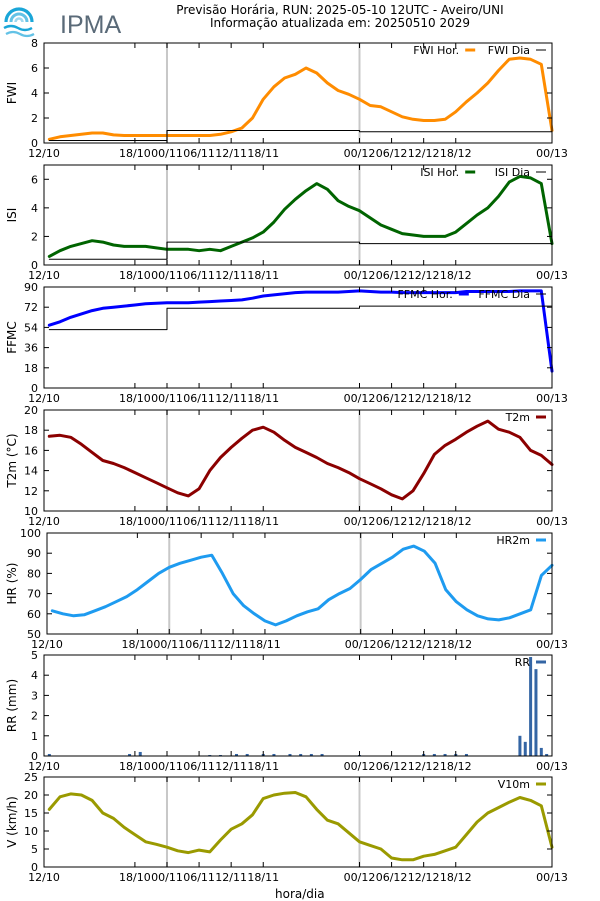 The image size is (600, 901). Describe the element at coordinates (31, 307) in the screenshot. I see `y-tick-label: 72` at that location.